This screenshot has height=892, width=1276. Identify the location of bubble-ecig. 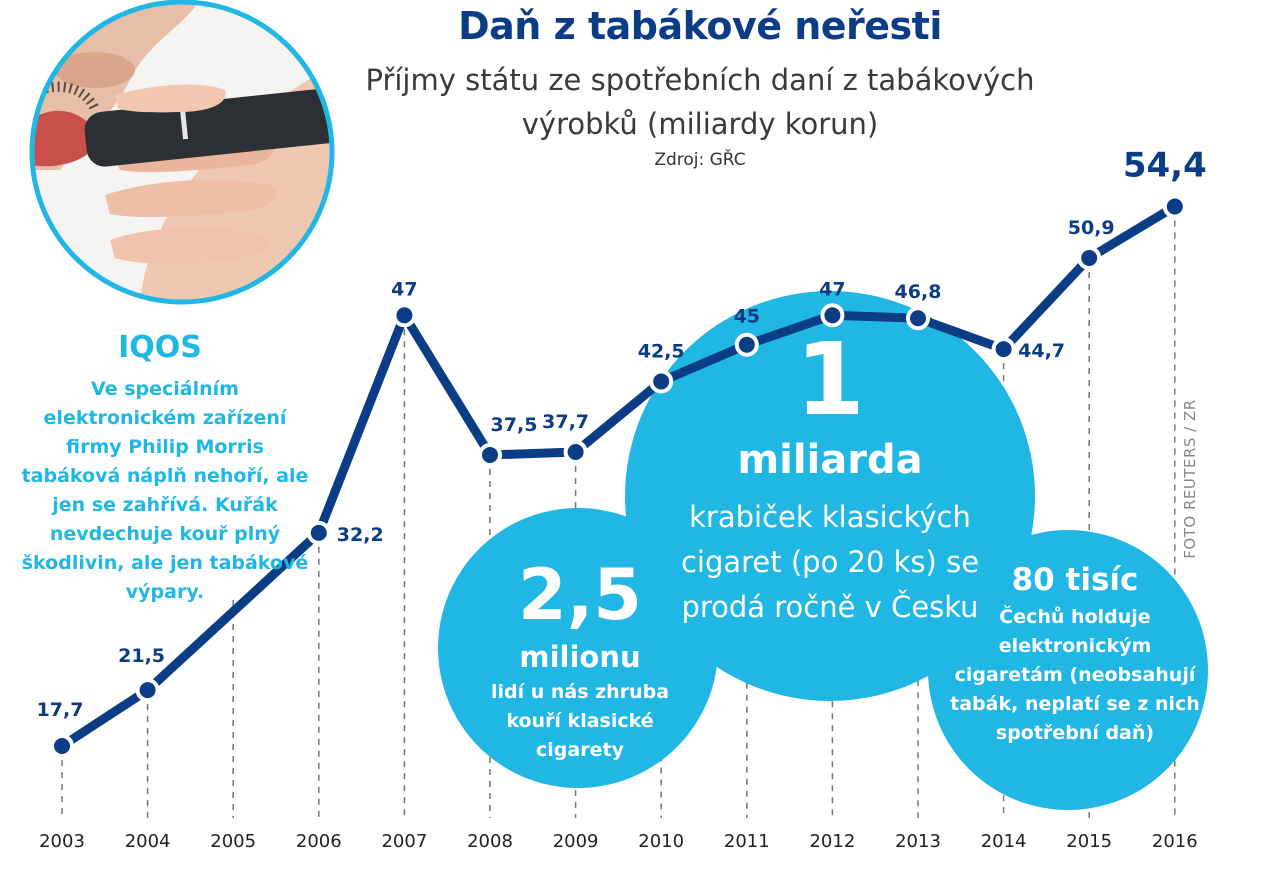
(1068, 670).